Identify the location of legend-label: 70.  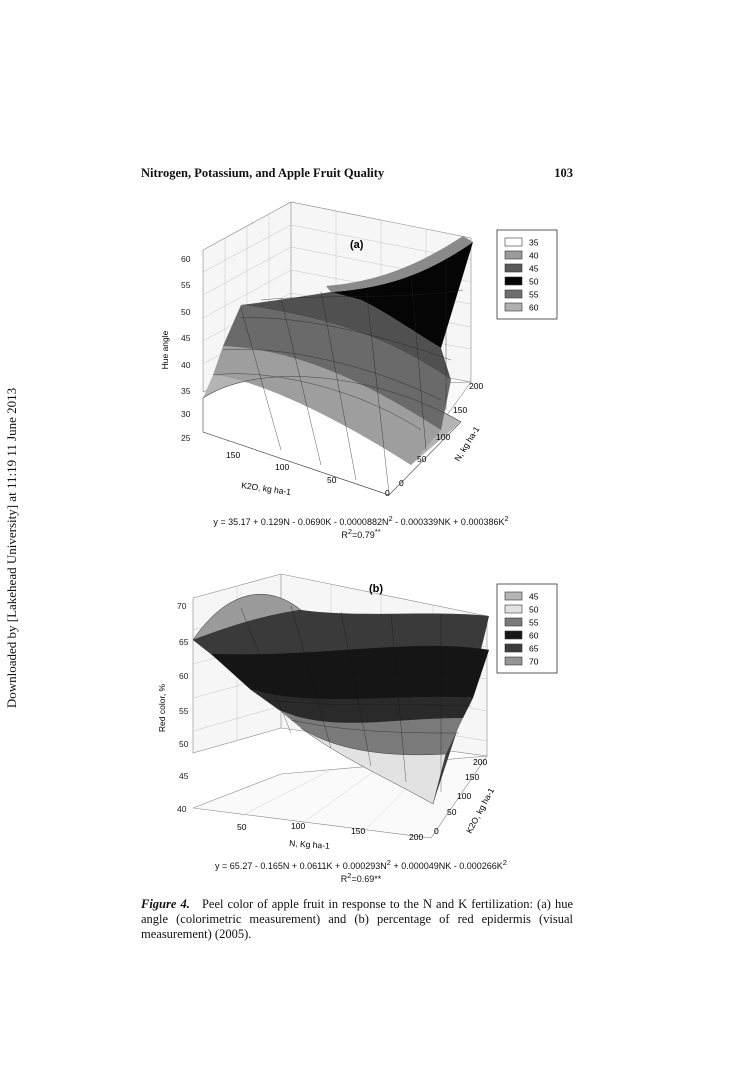
(534, 662).